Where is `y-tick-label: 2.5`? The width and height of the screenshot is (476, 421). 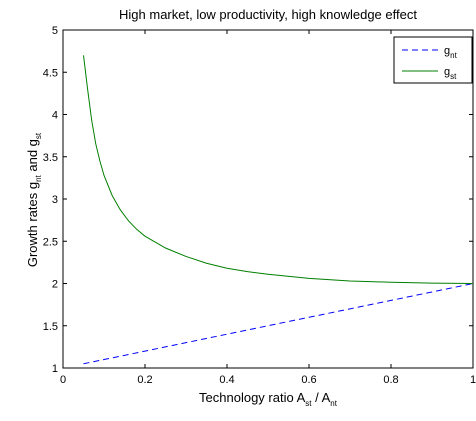
y-tick-label: 2.5 is located at coordinates (50, 242).